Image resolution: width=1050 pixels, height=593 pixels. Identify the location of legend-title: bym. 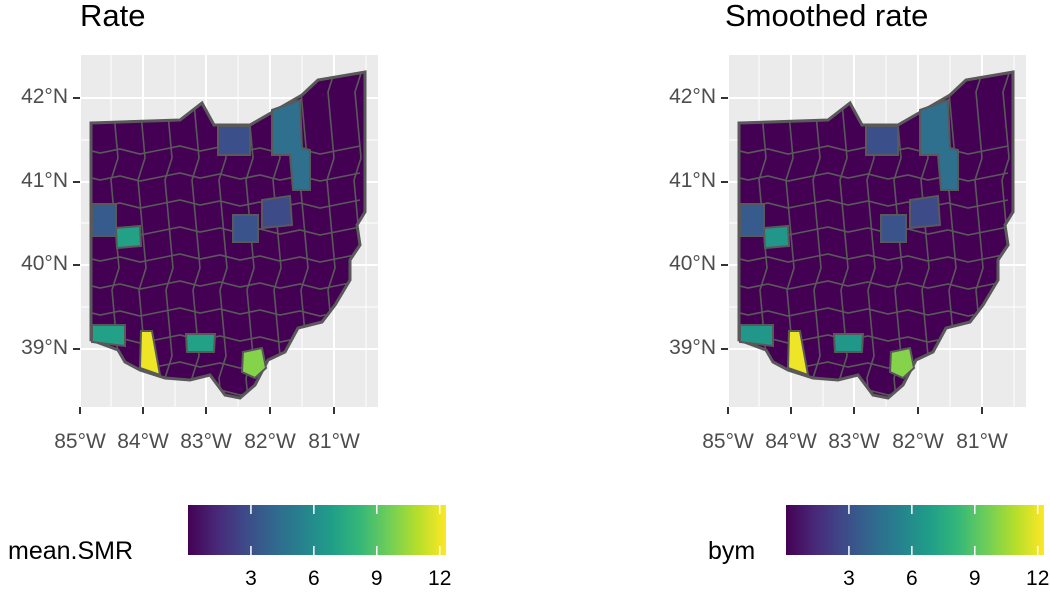
(732, 551).